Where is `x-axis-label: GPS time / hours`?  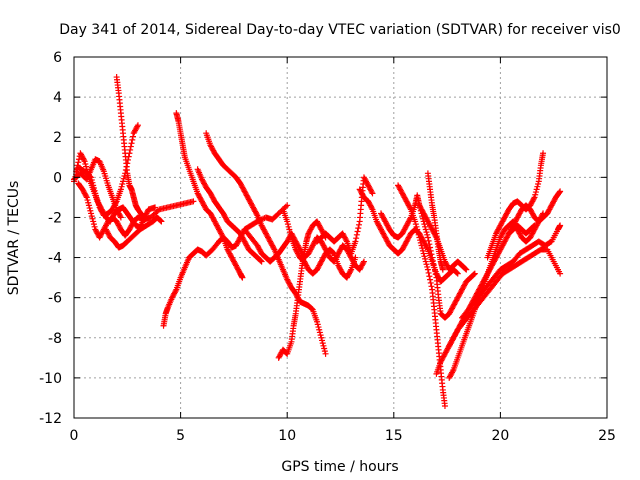
x-axis-label: GPS time / hours is located at coordinates (339, 467).